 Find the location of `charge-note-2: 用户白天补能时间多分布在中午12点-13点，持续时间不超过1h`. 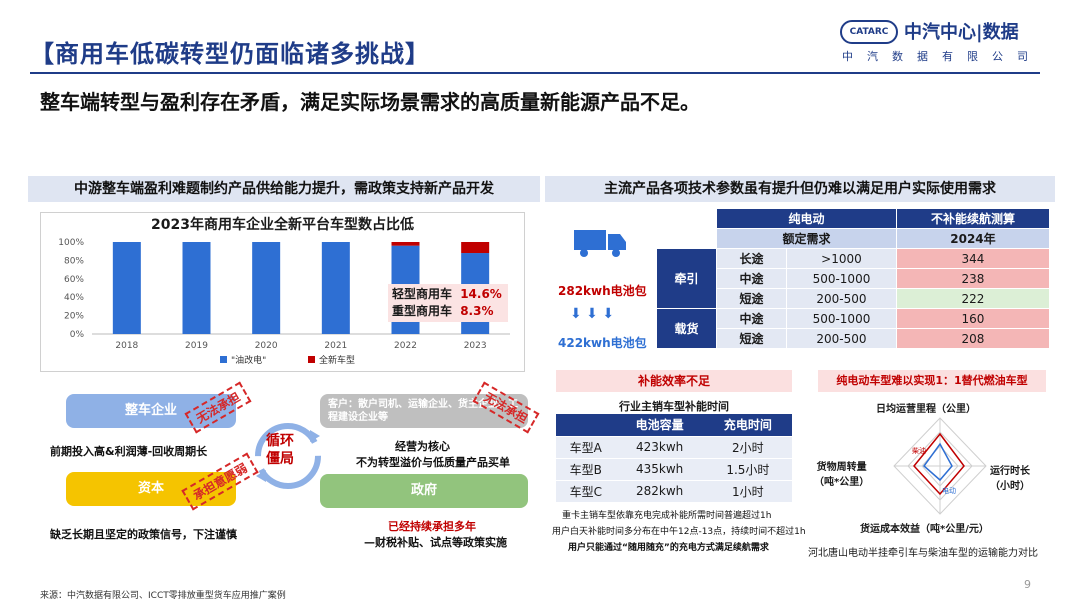

charge-note-2: 用户白天补能时间多分布在中午12点-13点，持续时间不超过1h is located at coordinates (679, 532).